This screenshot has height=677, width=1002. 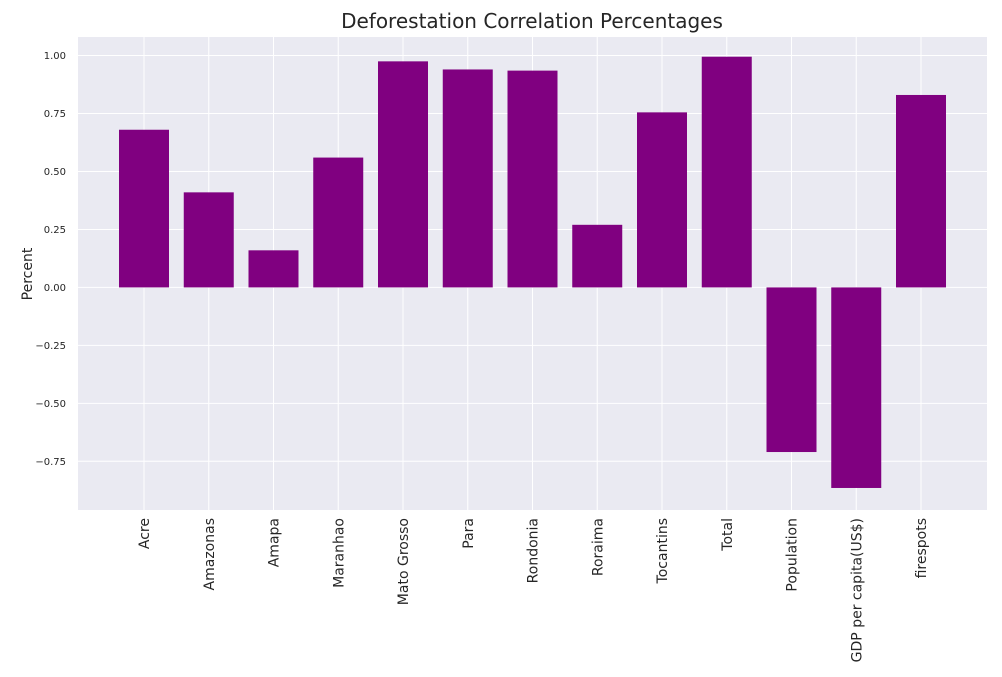 What do you see at coordinates (145, 533) in the screenshot?
I see `x-tick-label: Acre` at bounding box center [145, 533].